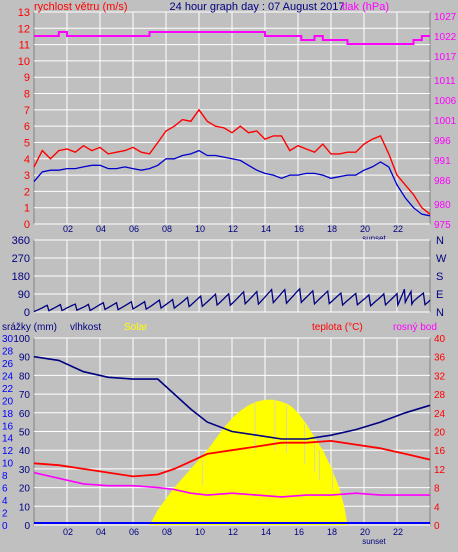 This screenshot has height=552, width=458. I want to click on x-tick-02: 02, so click(68, 532).